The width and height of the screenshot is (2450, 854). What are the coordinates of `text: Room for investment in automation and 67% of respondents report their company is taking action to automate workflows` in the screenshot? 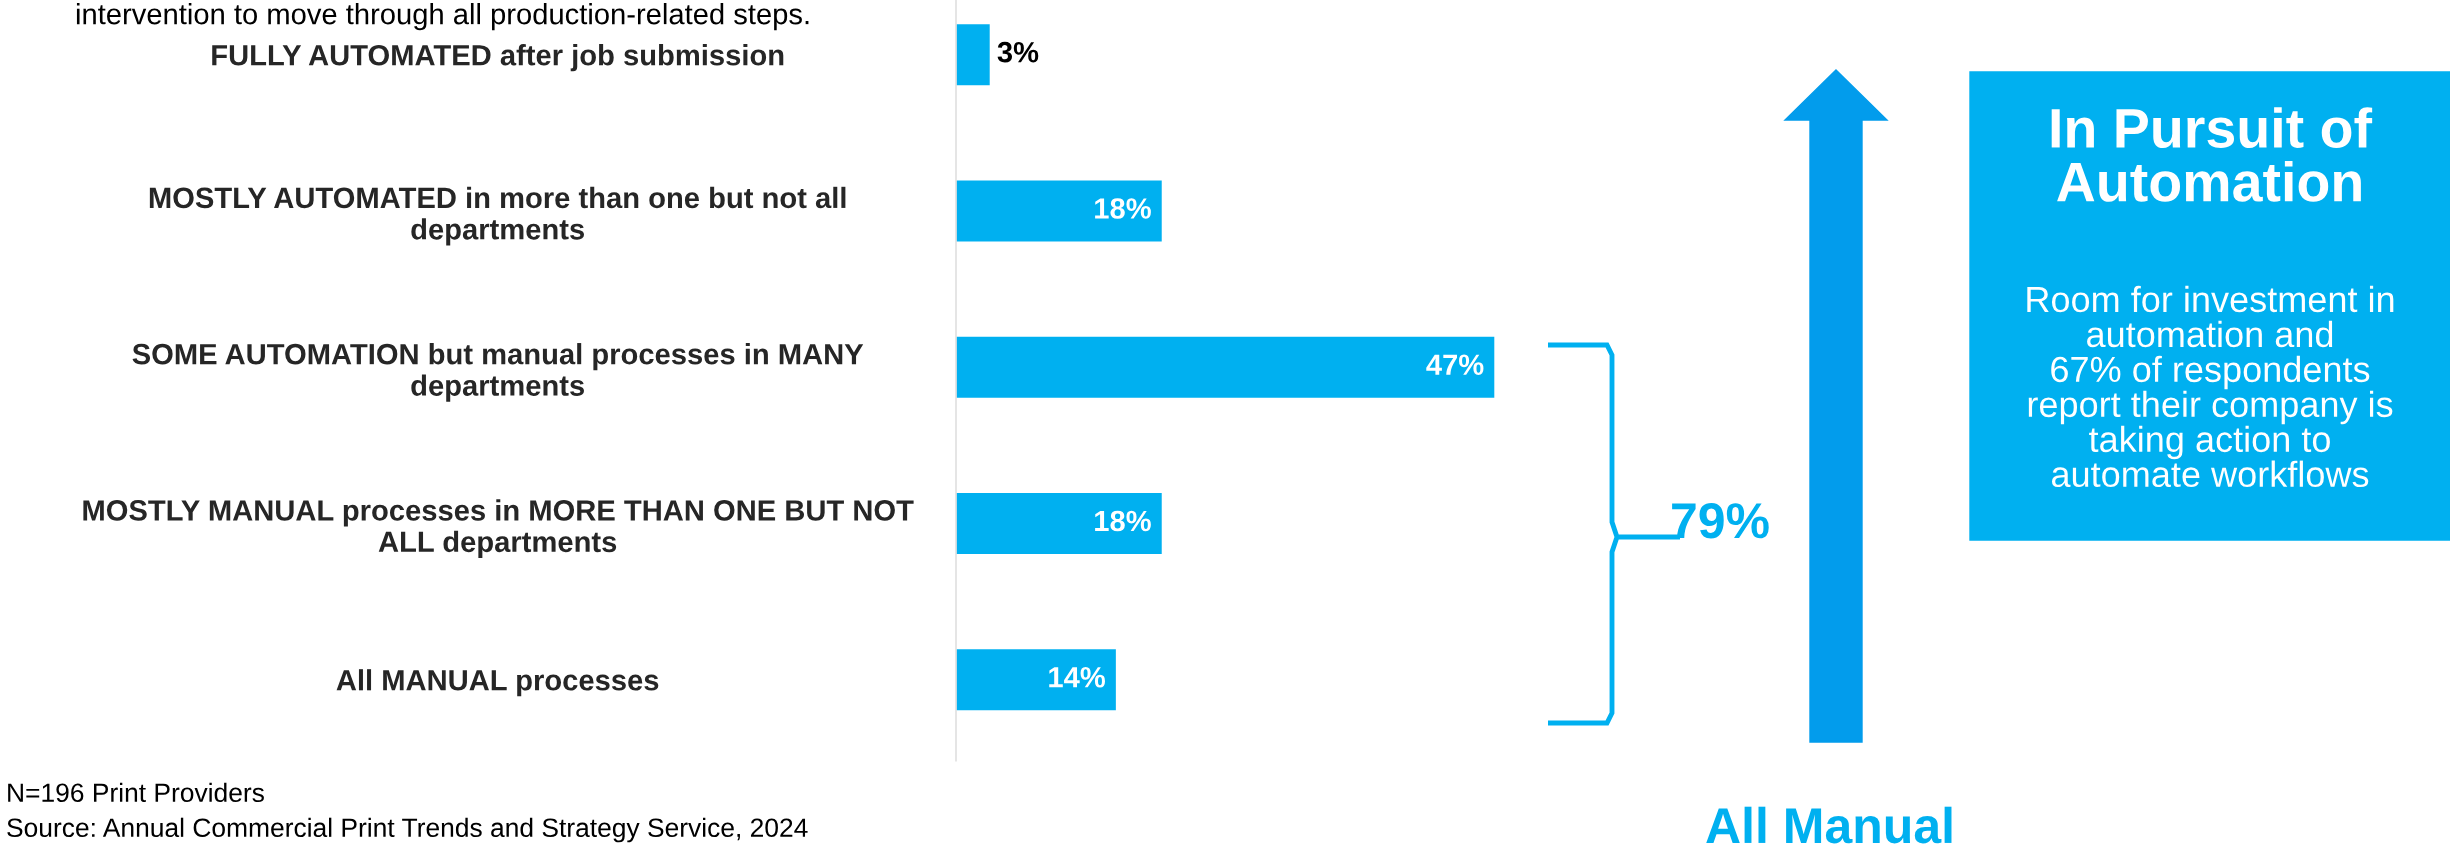 It's located at (2210, 386).